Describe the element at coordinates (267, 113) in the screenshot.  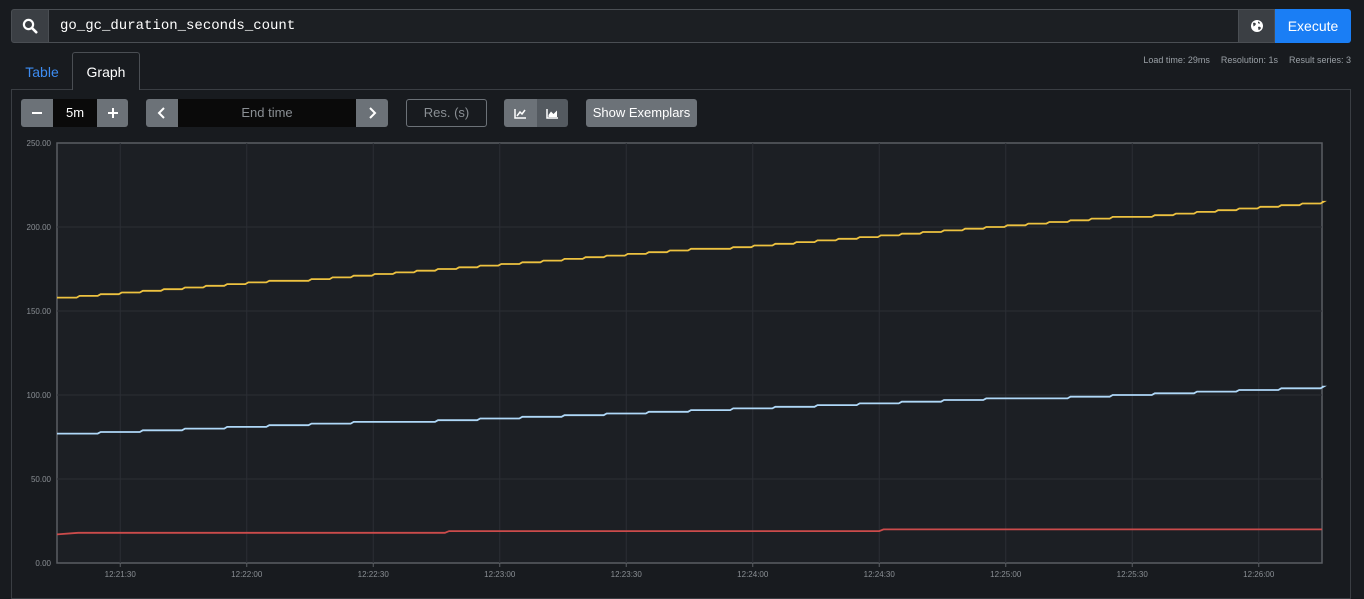
I see `end-time-input: End time` at that location.